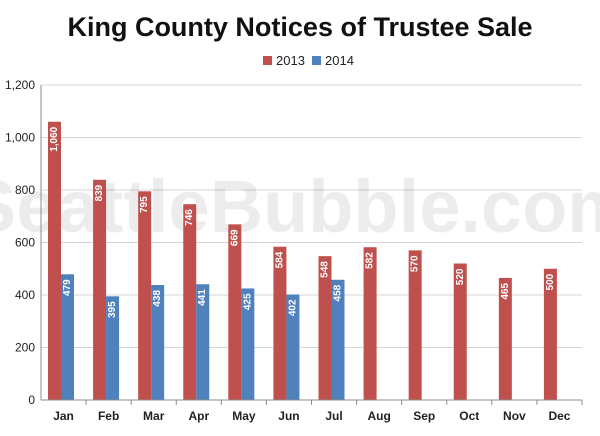 The height and width of the screenshot is (436, 600). Describe the element at coordinates (299, 27) in the screenshot. I see `chart-title: King County Notices of Trustee Sale` at that location.